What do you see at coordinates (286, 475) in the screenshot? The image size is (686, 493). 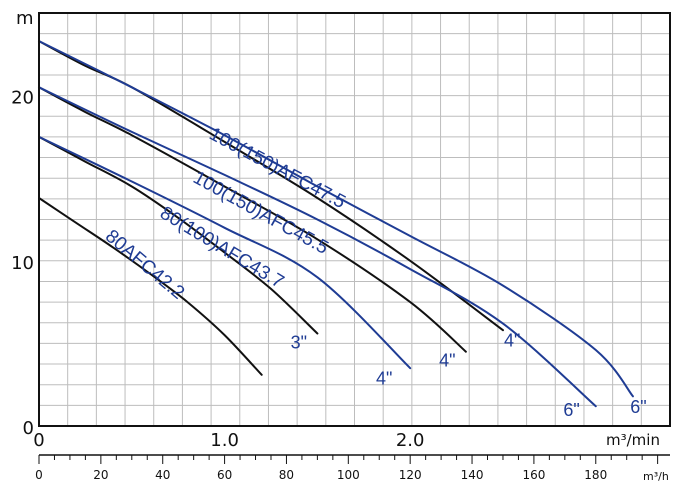 I see `x2-tick-label: 80` at bounding box center [286, 475].